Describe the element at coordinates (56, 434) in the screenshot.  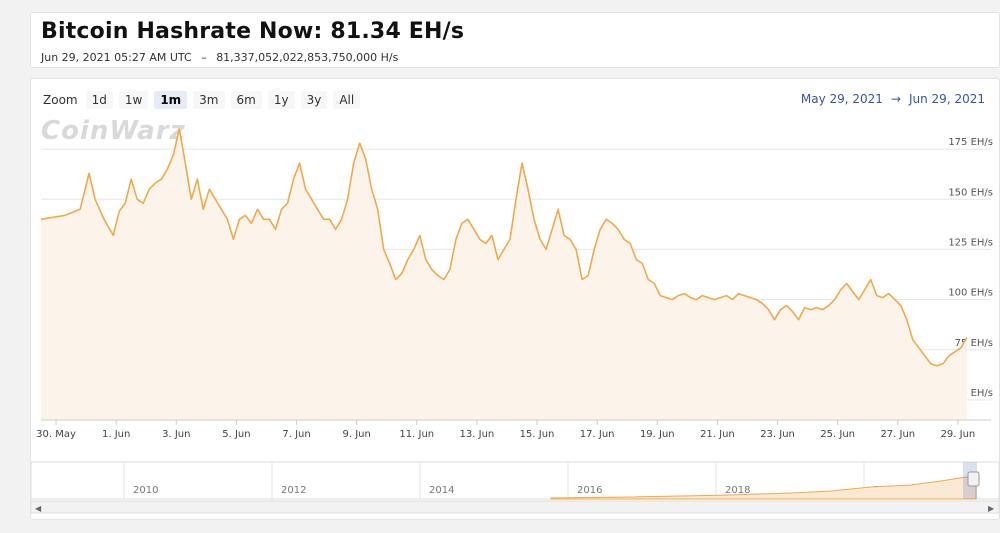
I see `x-tick-label: 30. May` at that location.